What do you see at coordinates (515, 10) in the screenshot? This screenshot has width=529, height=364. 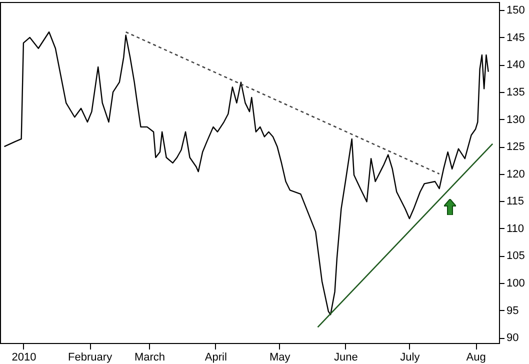 I see `y-tick-label: 150` at bounding box center [515, 10].